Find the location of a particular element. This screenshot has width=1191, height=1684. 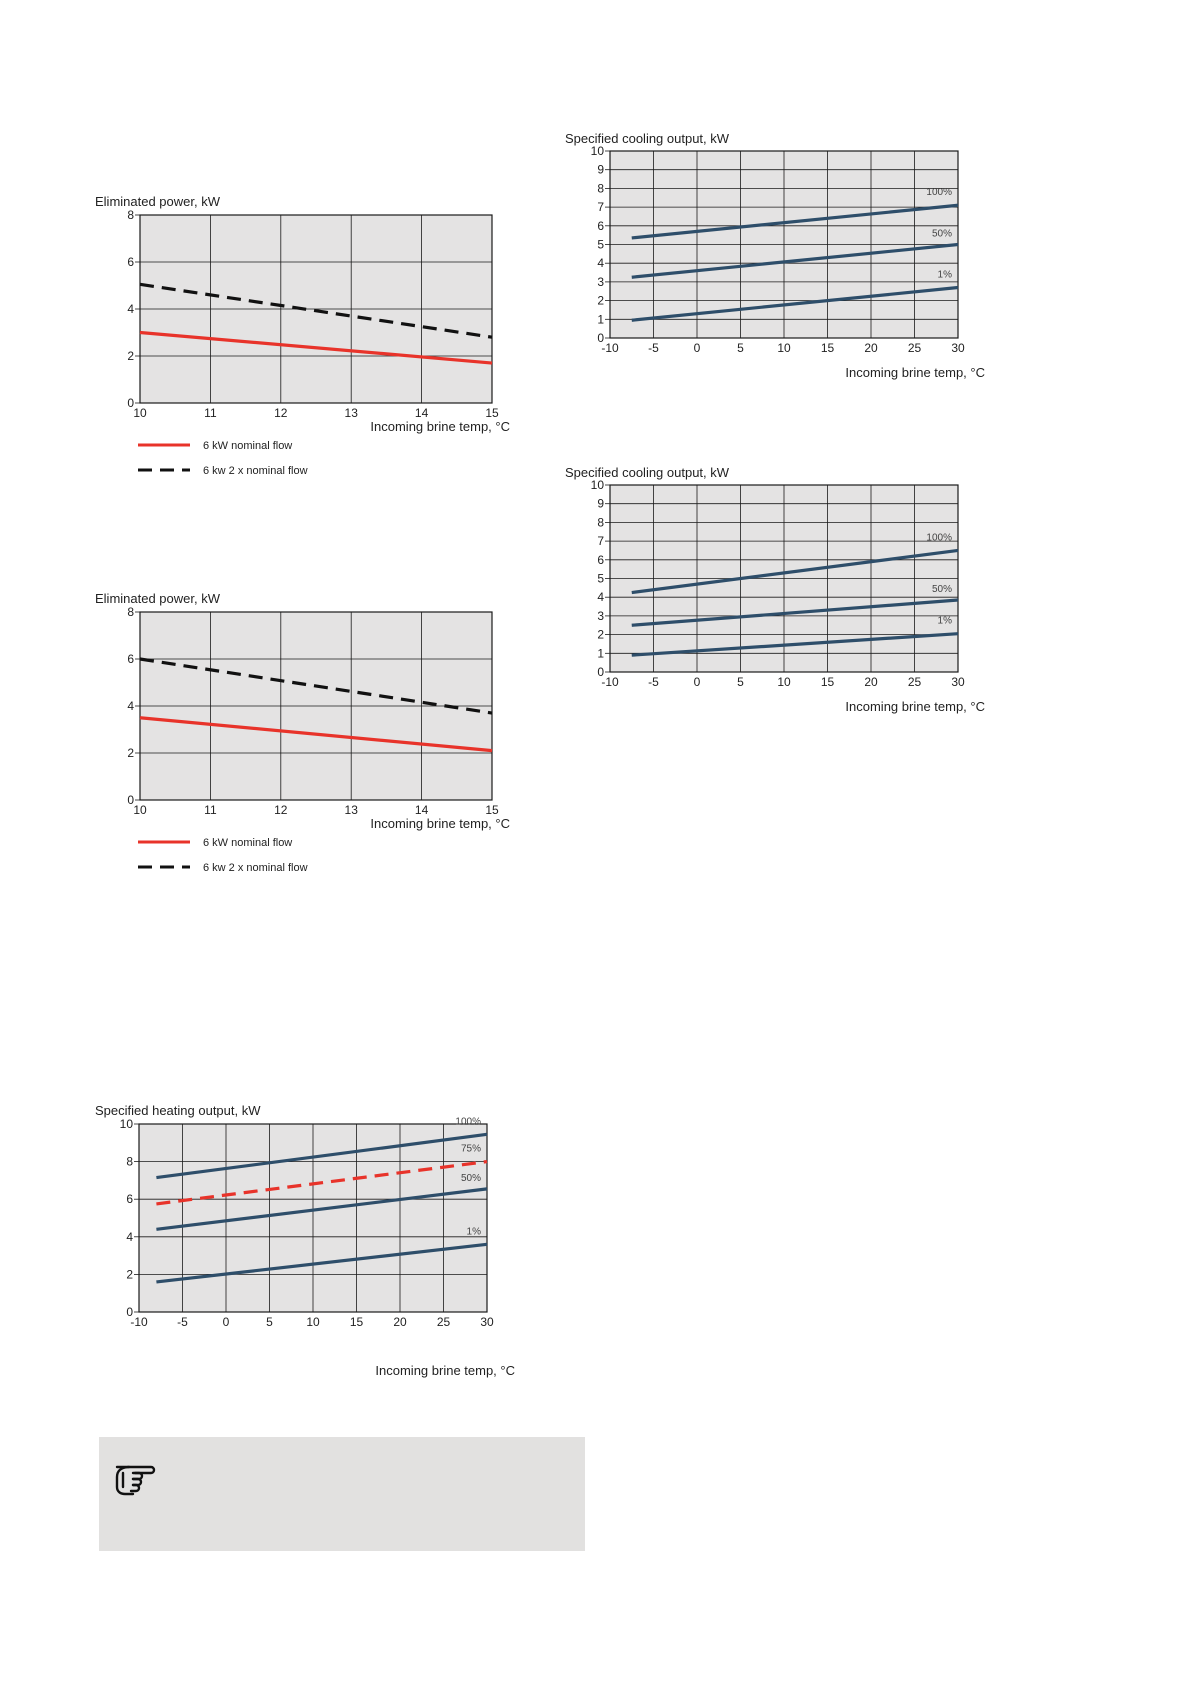

x-tick-label: 0 is located at coordinates (697, 682).